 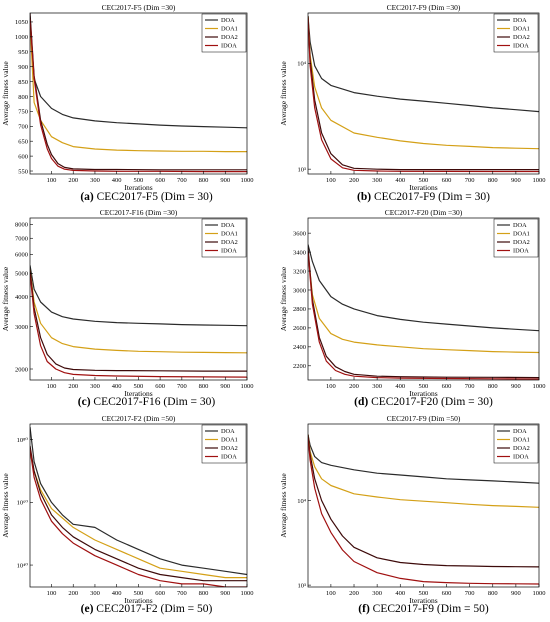 I want to click on y-tick-label: 4000, so click(x=21, y=297).